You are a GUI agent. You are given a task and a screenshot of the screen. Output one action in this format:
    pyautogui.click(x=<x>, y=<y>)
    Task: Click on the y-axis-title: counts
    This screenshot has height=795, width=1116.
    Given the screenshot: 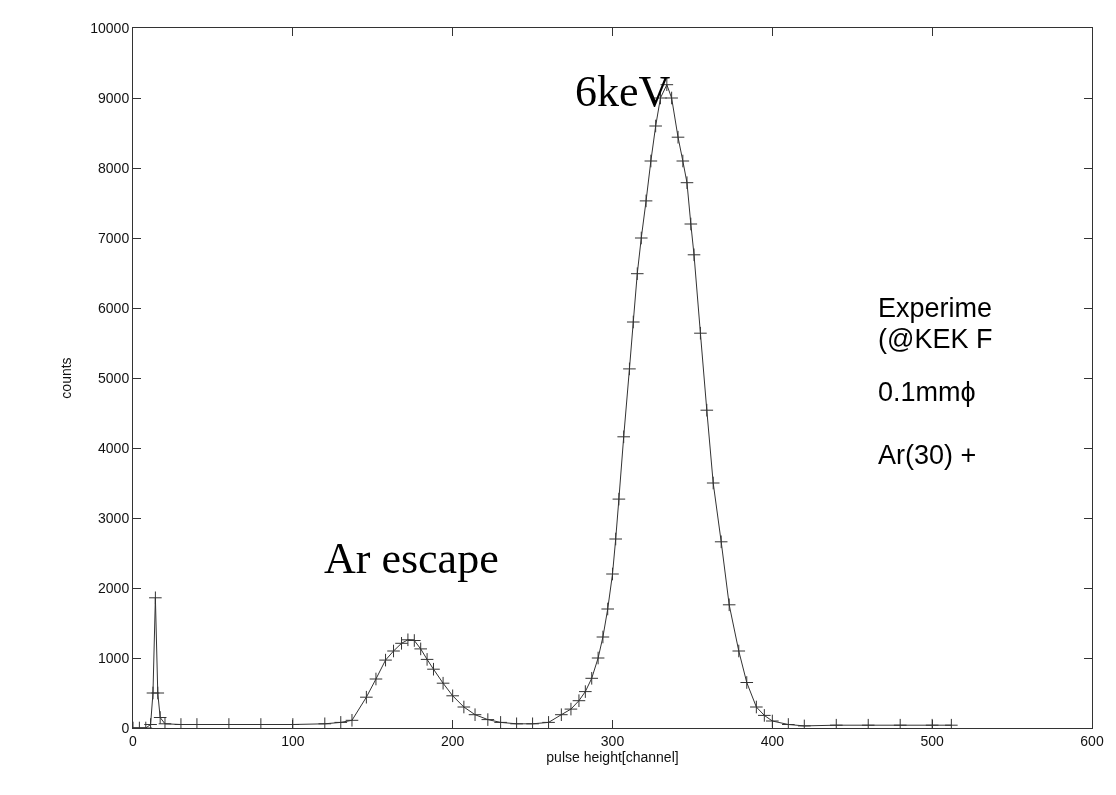 What is the action you would take?
    pyautogui.click(x=65, y=378)
    